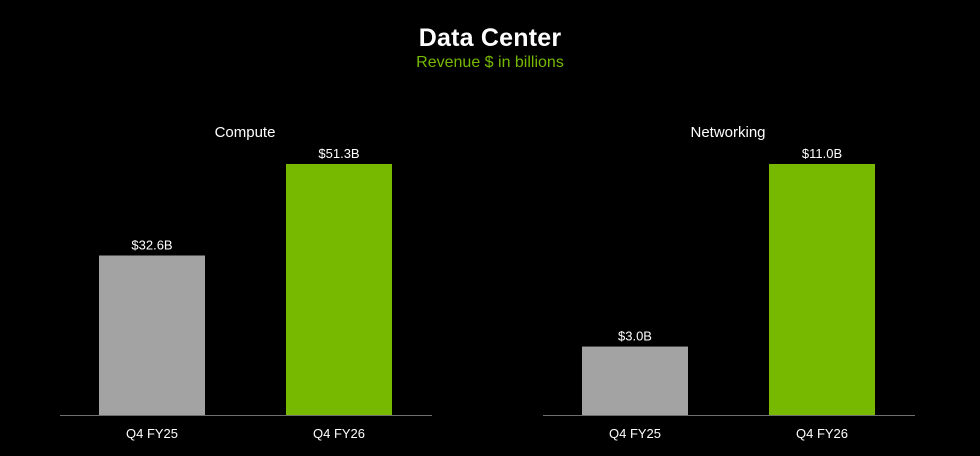 The height and width of the screenshot is (456, 980). What do you see at coordinates (151, 244) in the screenshot?
I see `compute-data-label-1: $32.6B` at bounding box center [151, 244].